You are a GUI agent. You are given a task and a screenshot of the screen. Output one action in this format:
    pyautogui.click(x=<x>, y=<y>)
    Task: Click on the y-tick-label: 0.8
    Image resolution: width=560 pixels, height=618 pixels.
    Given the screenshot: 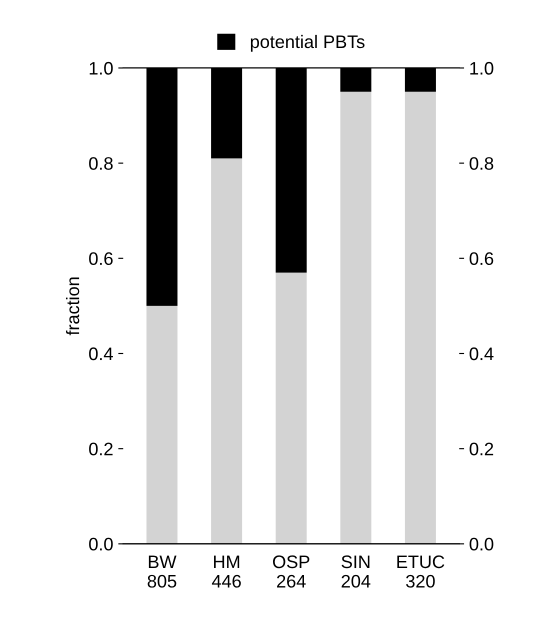 What is the action you would take?
    pyautogui.click(x=101, y=163)
    